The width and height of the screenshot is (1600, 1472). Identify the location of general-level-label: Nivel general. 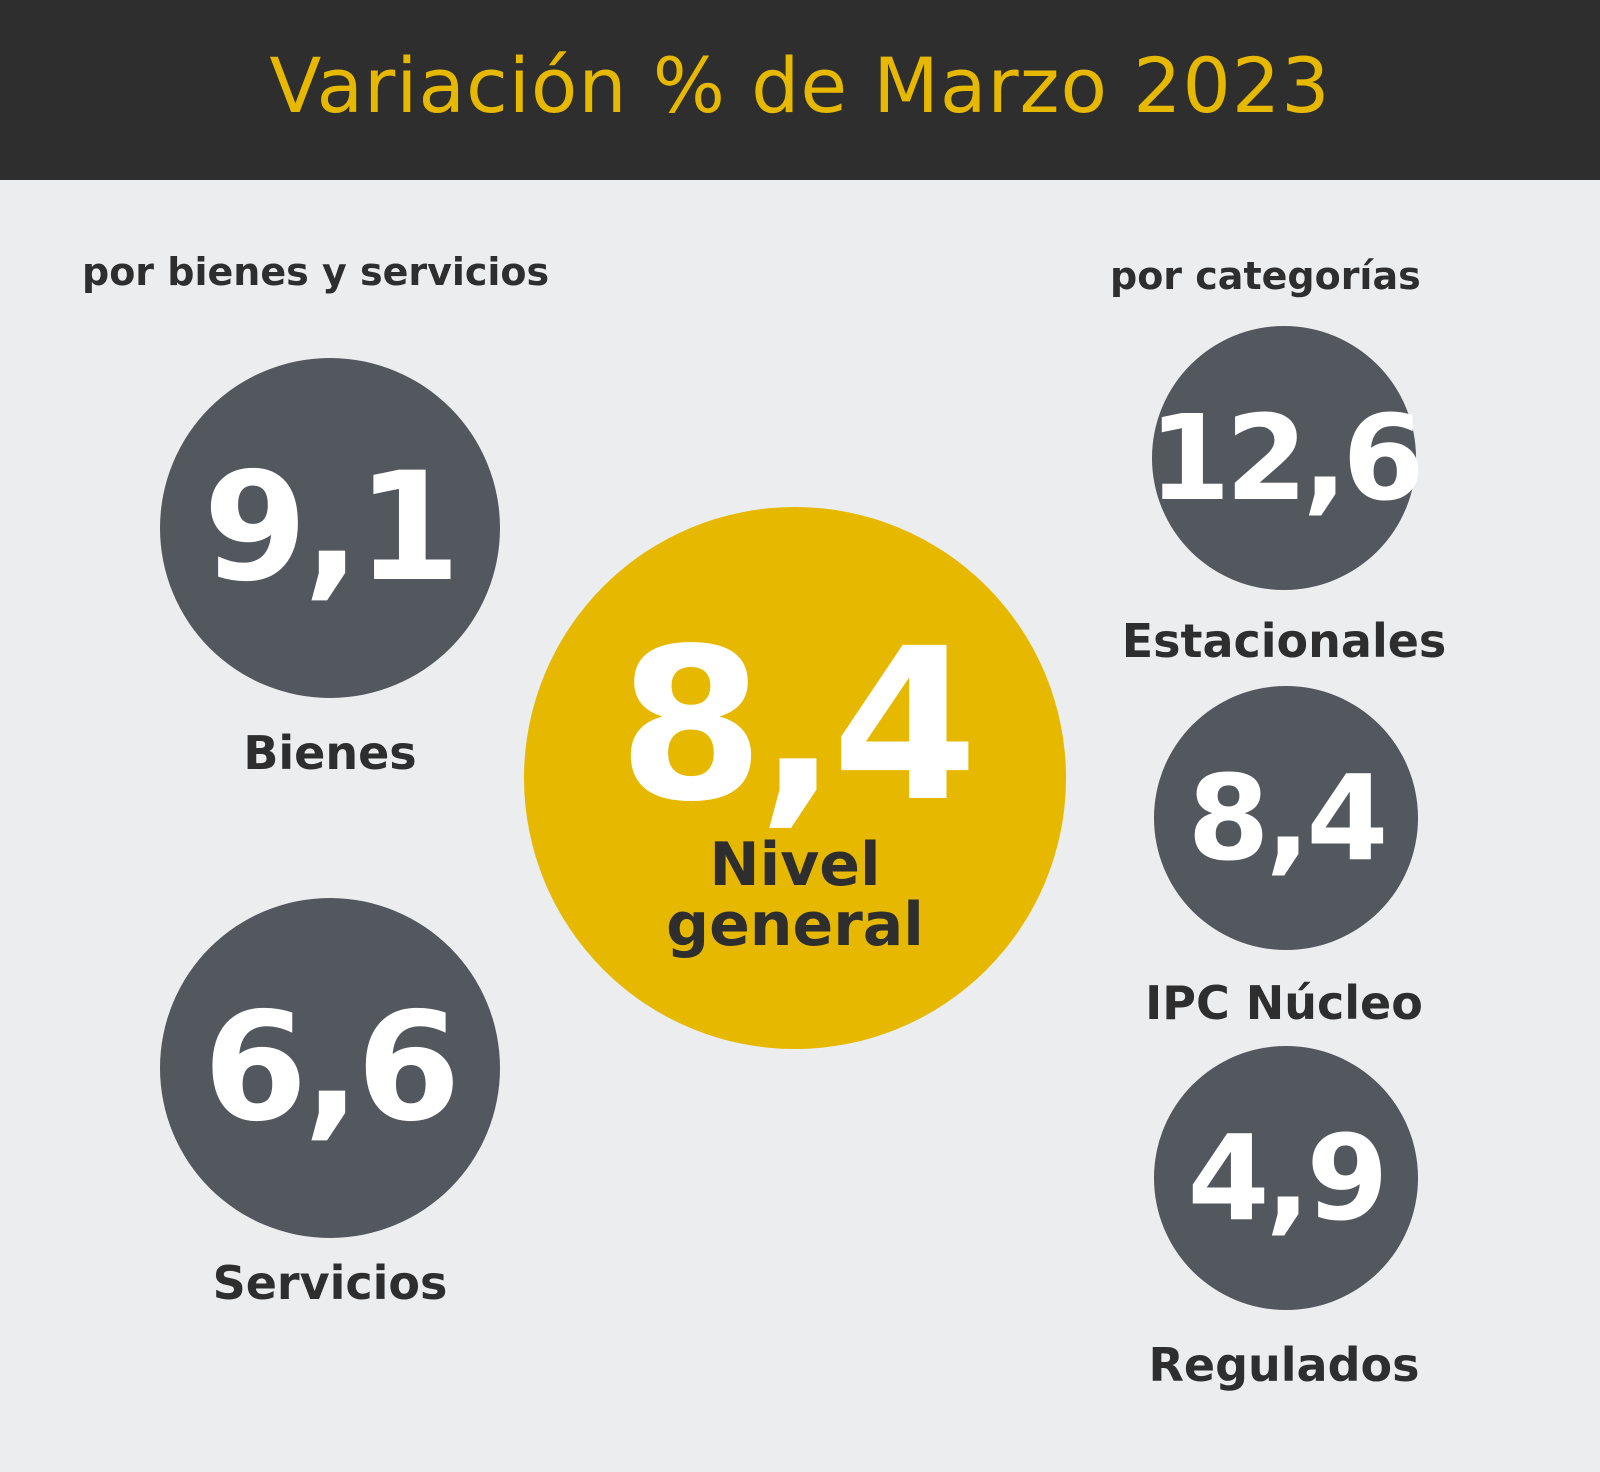
(795, 895).